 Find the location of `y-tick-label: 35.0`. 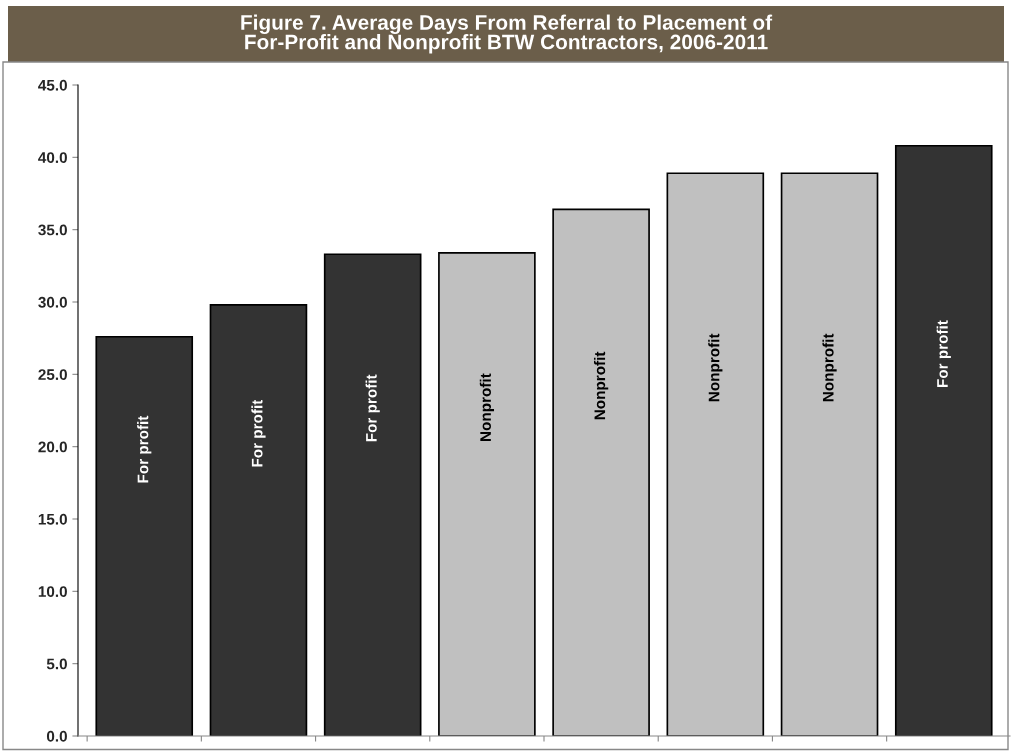

y-tick-label: 35.0 is located at coordinates (52, 230).